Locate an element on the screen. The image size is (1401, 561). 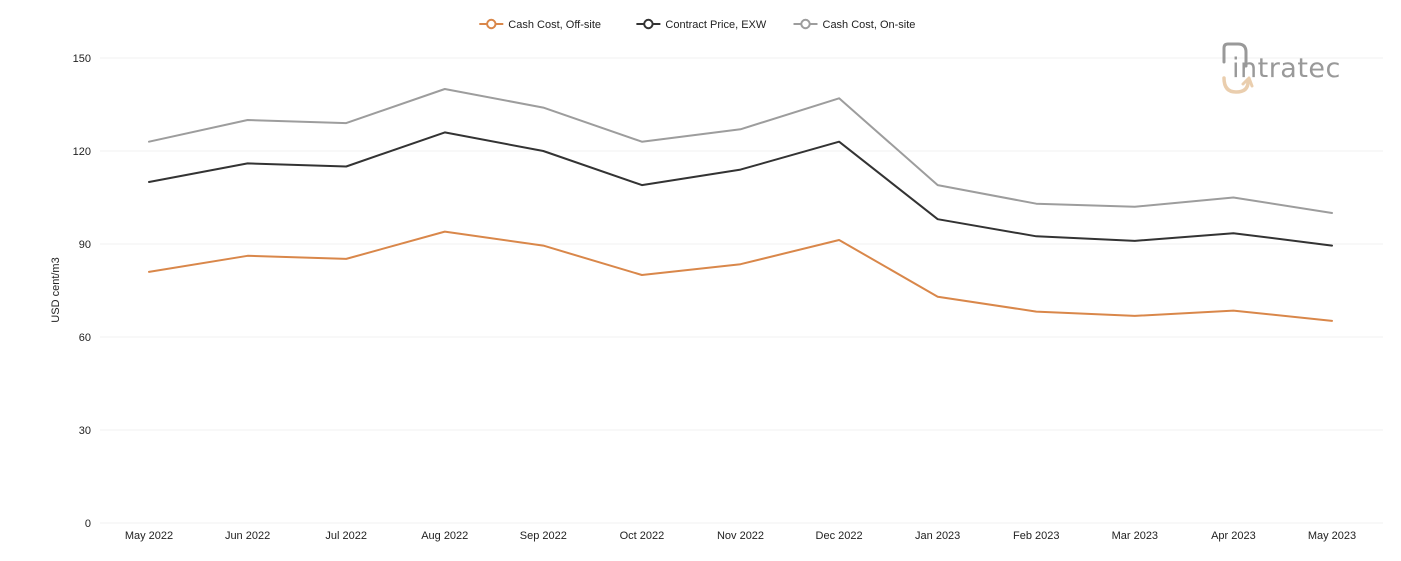
x-tick-label: Aug 2022 is located at coordinates (444, 536).